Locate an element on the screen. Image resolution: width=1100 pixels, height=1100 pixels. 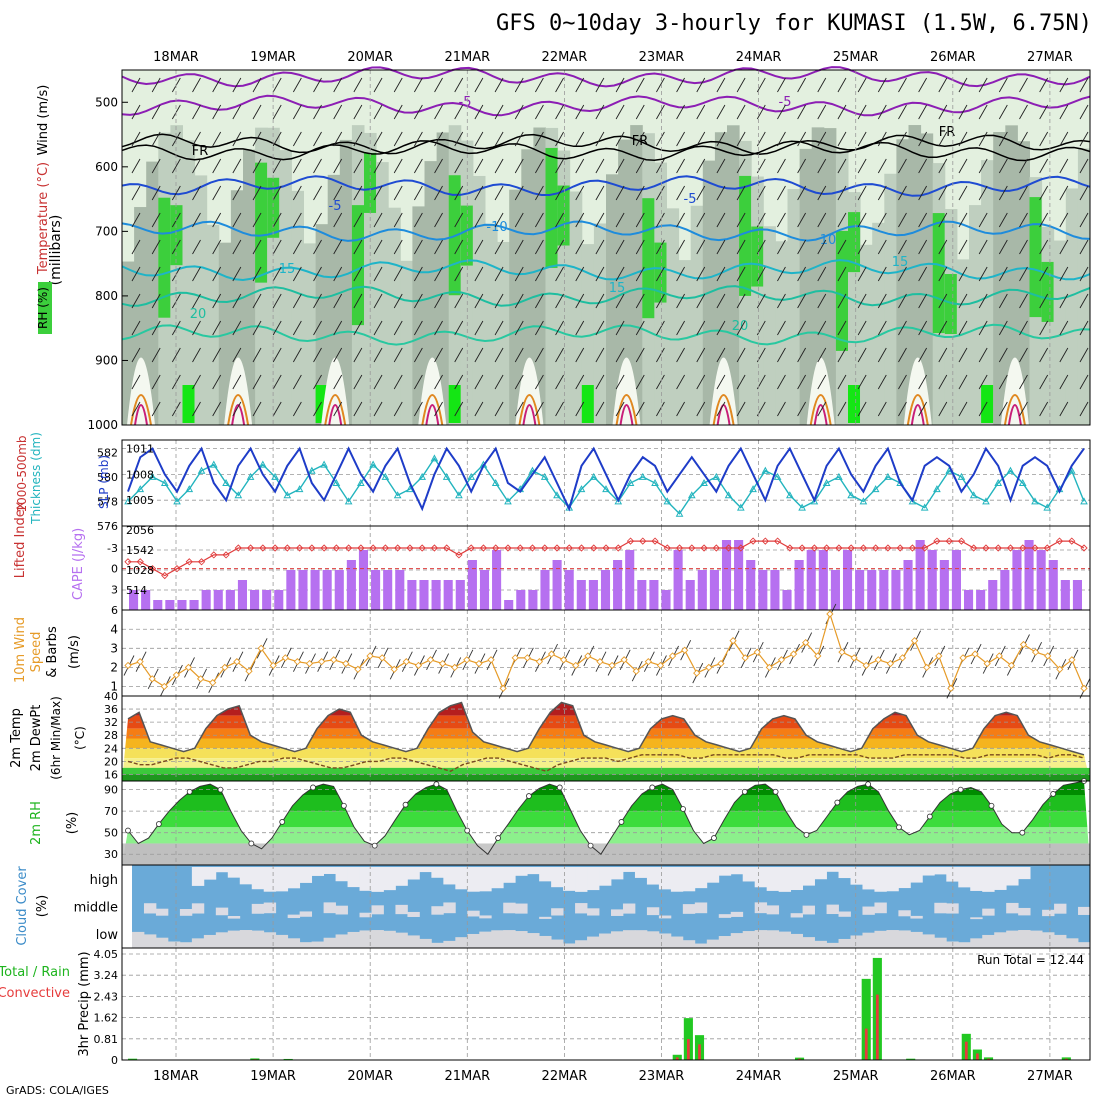
precip-convective-bar is located at coordinates (688, 1049).